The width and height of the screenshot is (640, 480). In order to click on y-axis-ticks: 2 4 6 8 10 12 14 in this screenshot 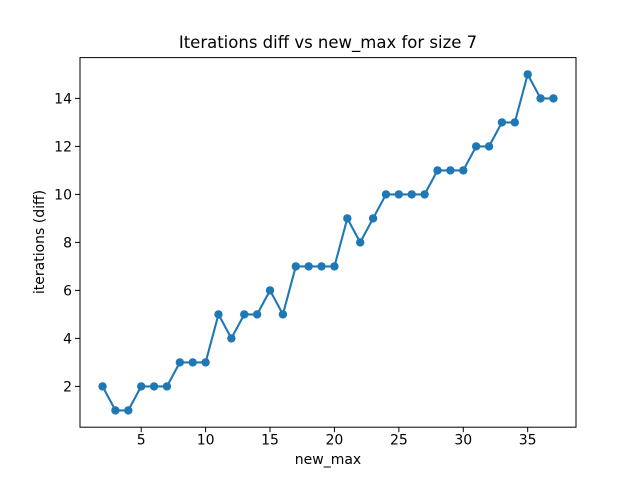, I will do `click(67, 243)`.